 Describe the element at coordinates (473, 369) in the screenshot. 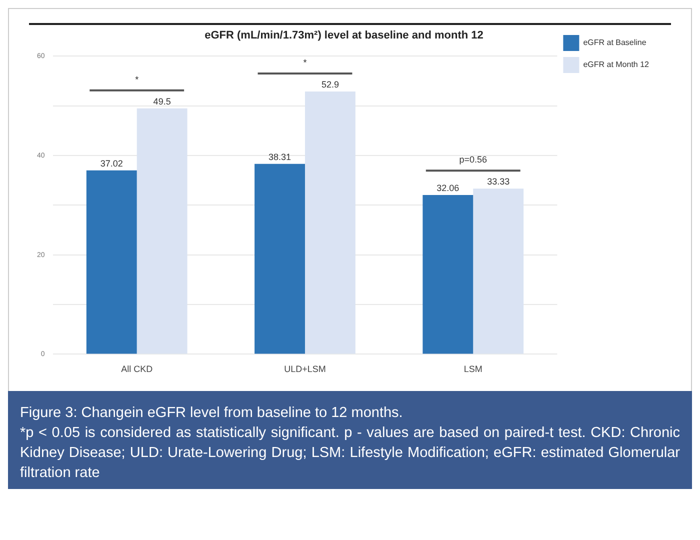

I see `x-tick-label: LSM` at that location.